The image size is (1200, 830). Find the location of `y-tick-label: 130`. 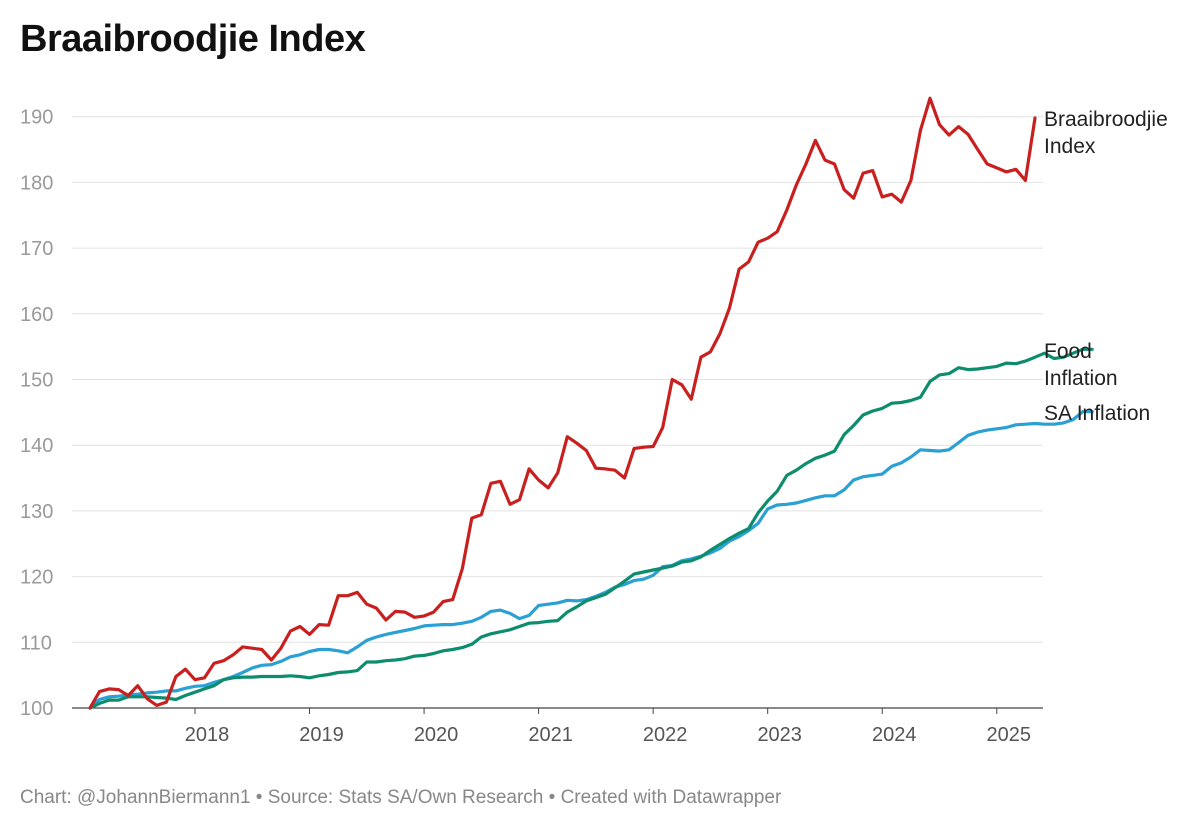

y-tick-label: 130 is located at coordinates (36, 512).